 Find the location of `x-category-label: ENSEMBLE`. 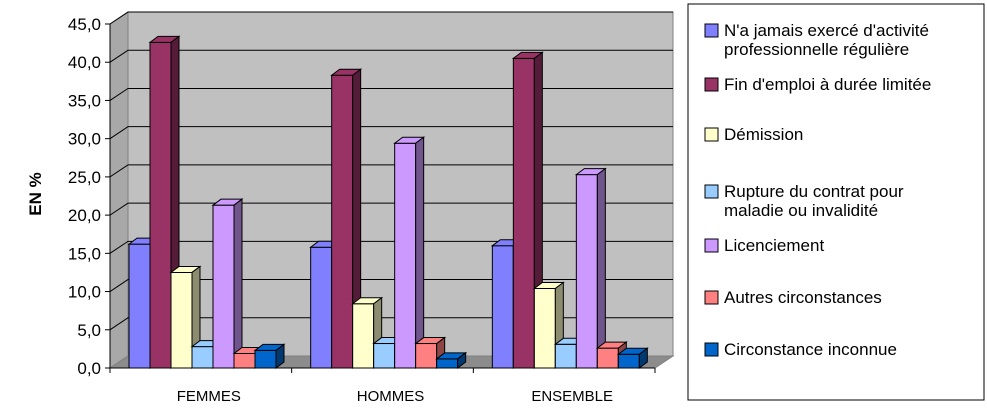

x-category-label: ENSEMBLE is located at coordinates (572, 396).